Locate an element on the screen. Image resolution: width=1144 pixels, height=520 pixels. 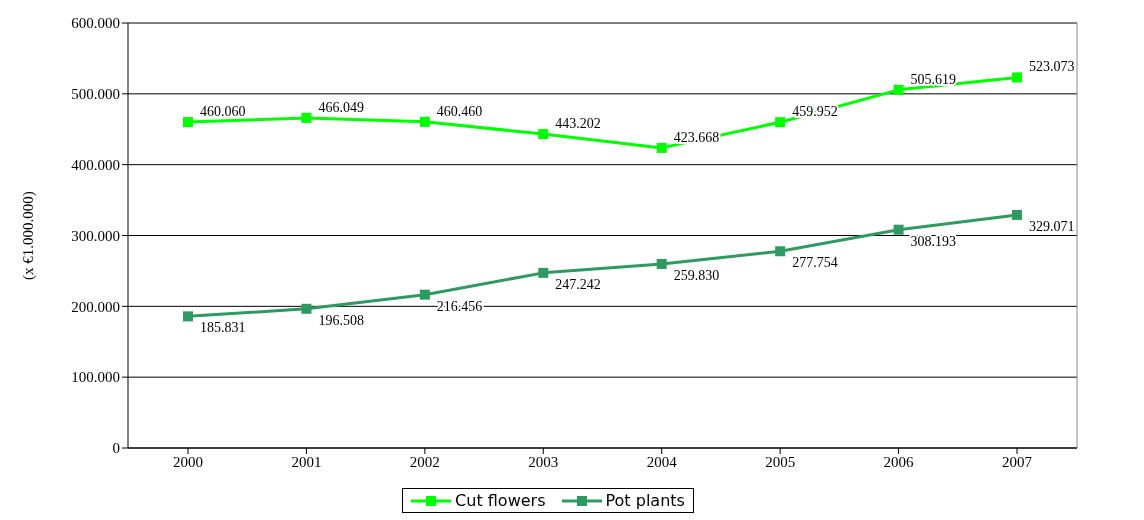
x-tick-label: 2003 is located at coordinates (543, 461).